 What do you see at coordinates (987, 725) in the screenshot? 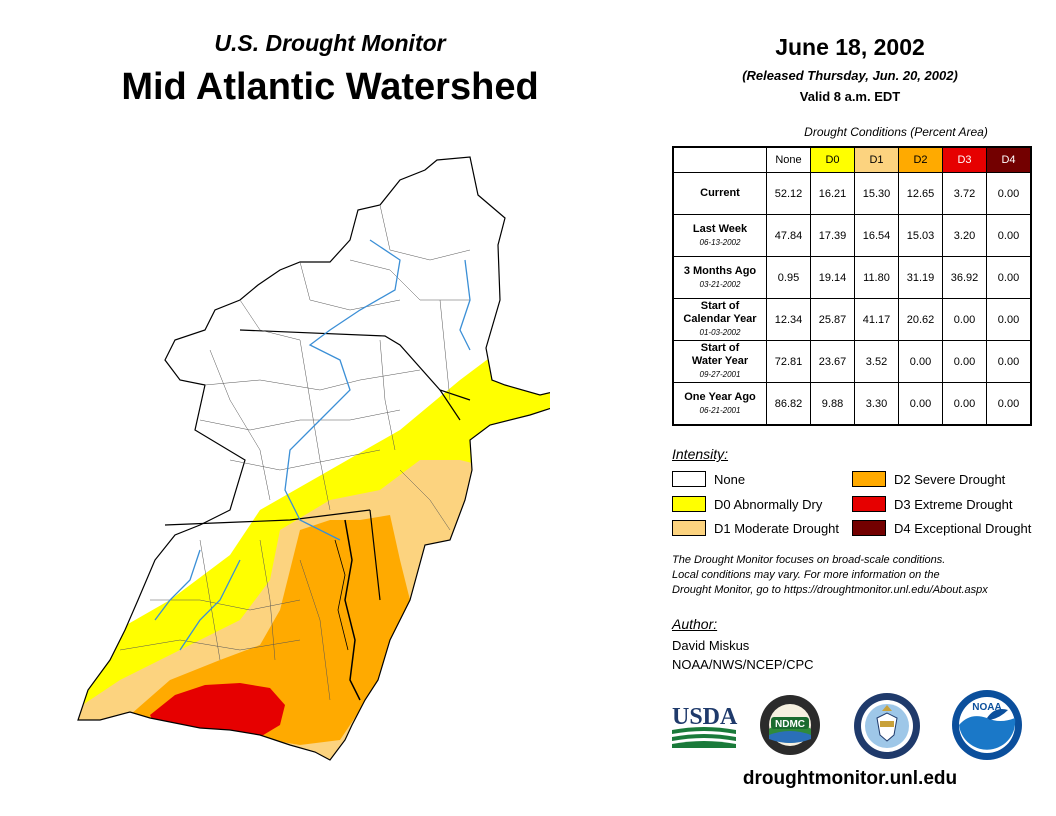
I see `noaa-logo: NOAA` at bounding box center [987, 725].